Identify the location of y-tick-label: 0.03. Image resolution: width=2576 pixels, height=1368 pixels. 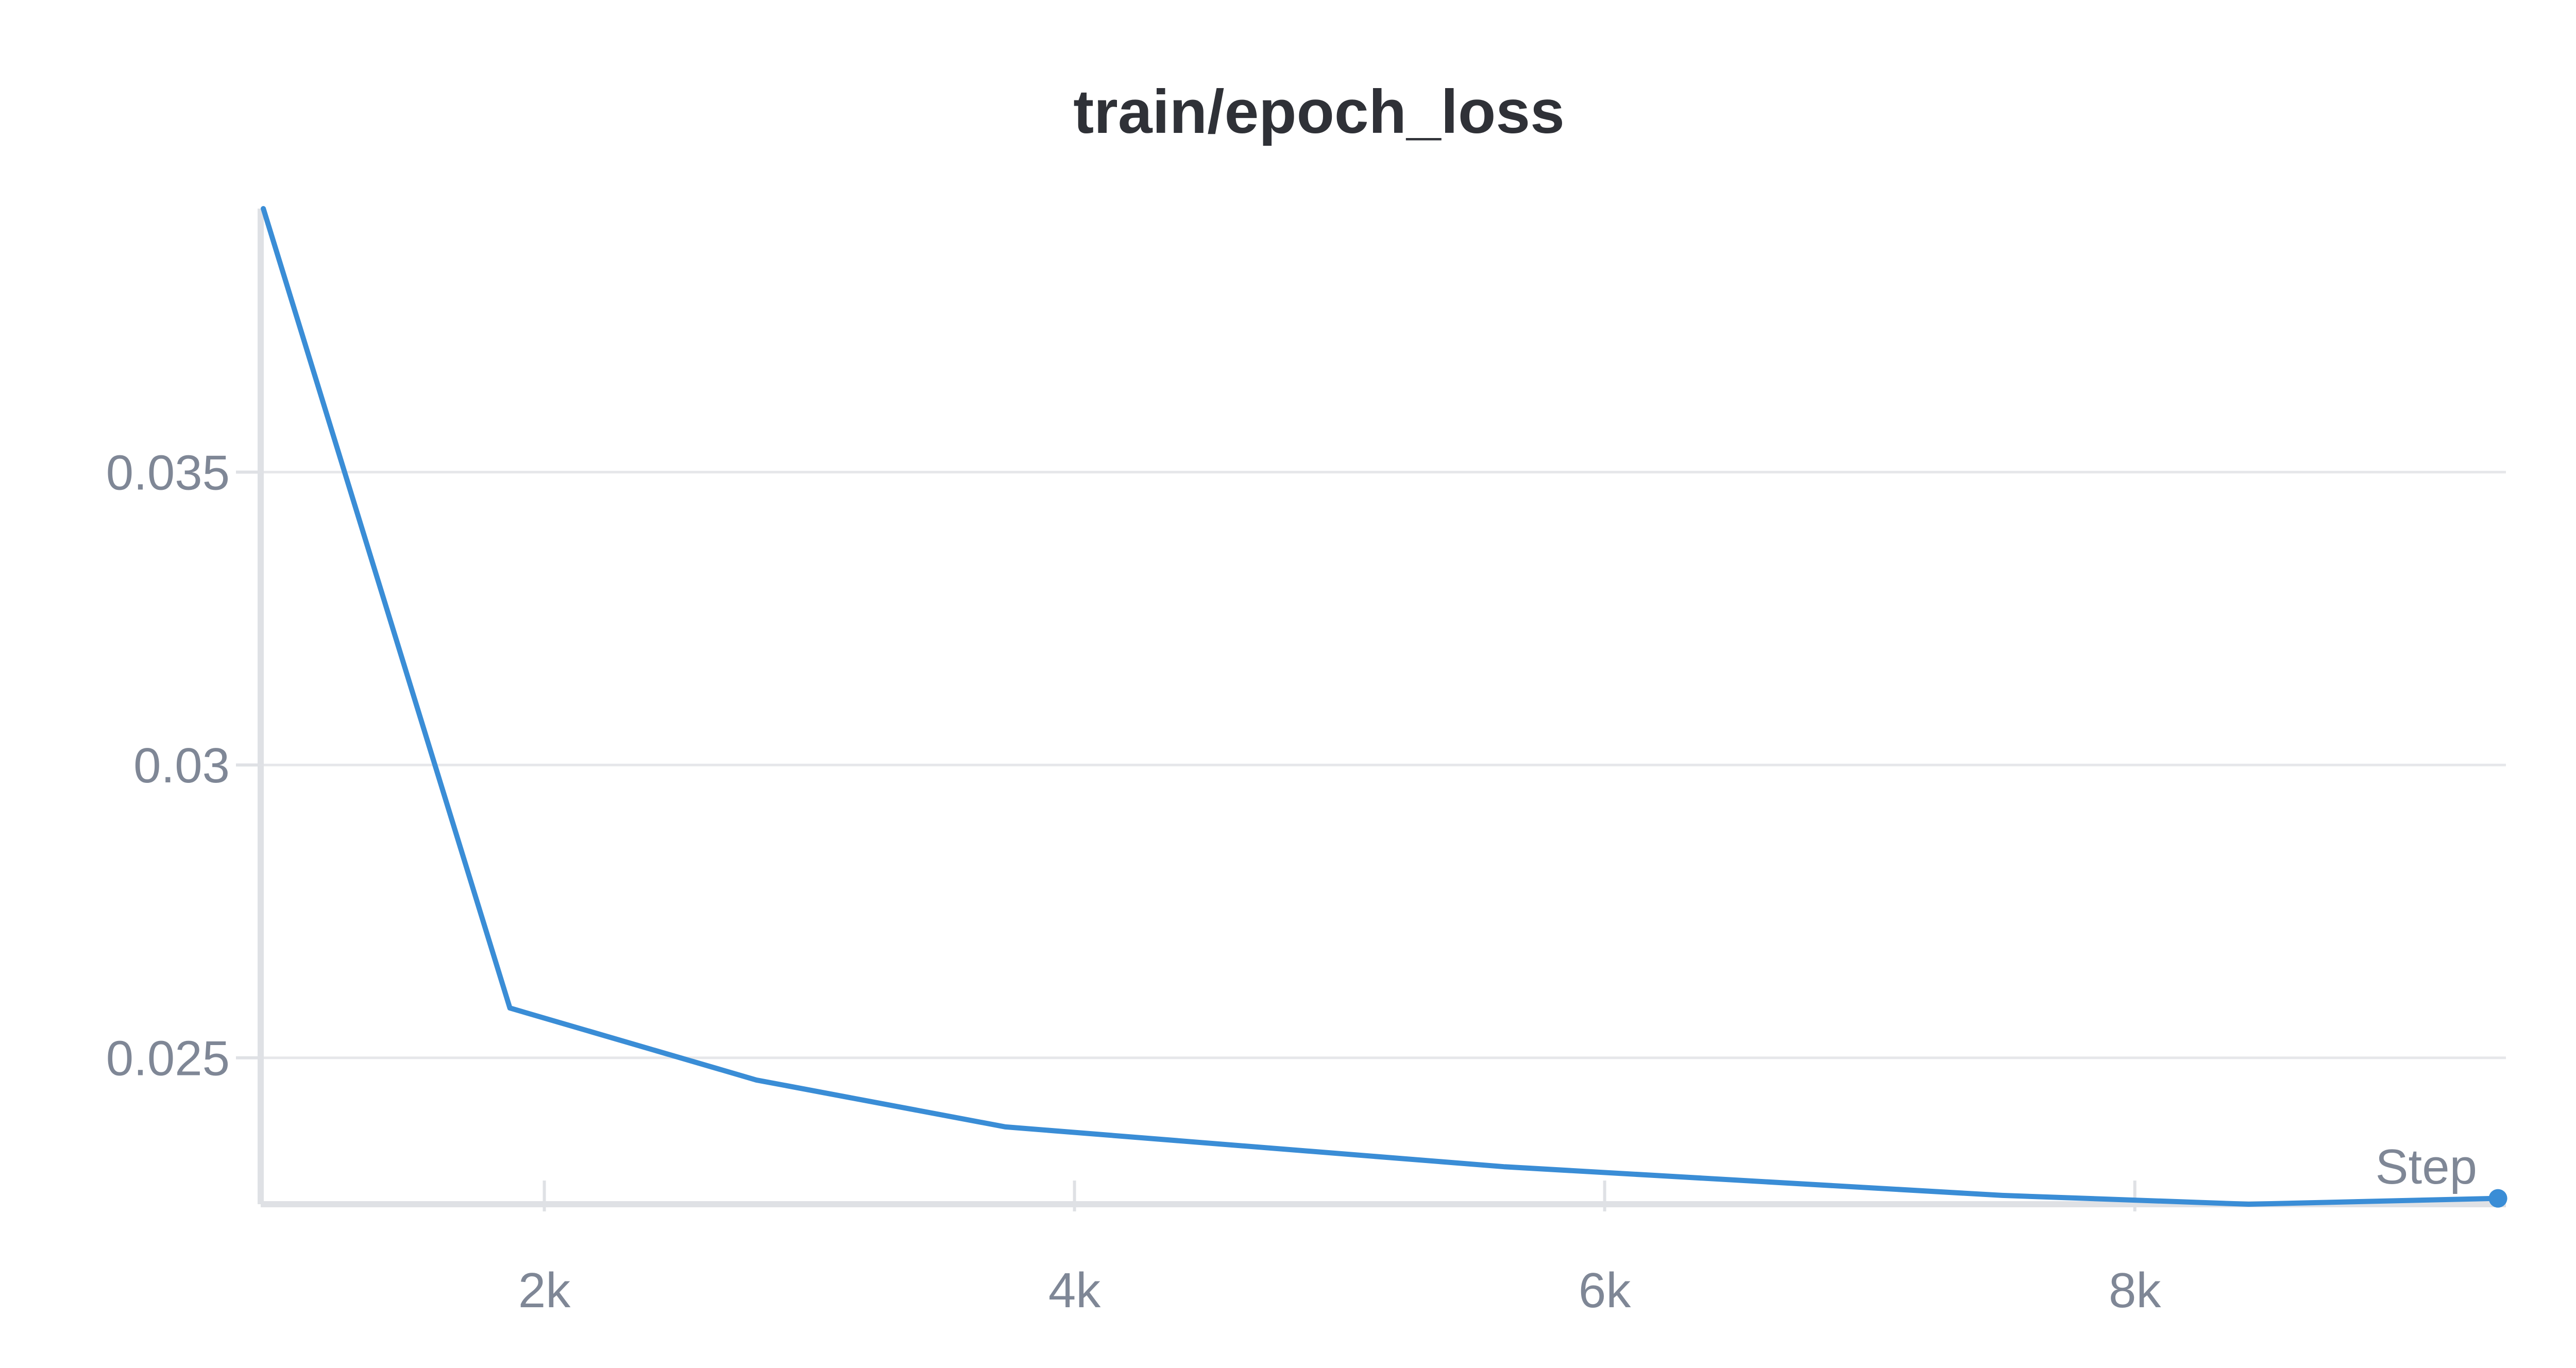
(181, 765).